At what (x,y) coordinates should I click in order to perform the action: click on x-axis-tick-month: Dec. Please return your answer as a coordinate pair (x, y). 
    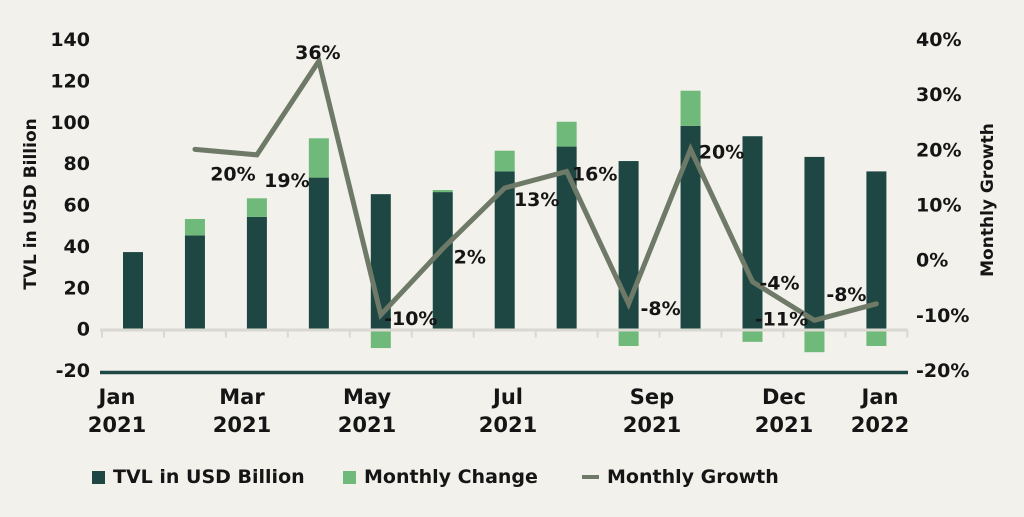
    Looking at the image, I should click on (784, 397).